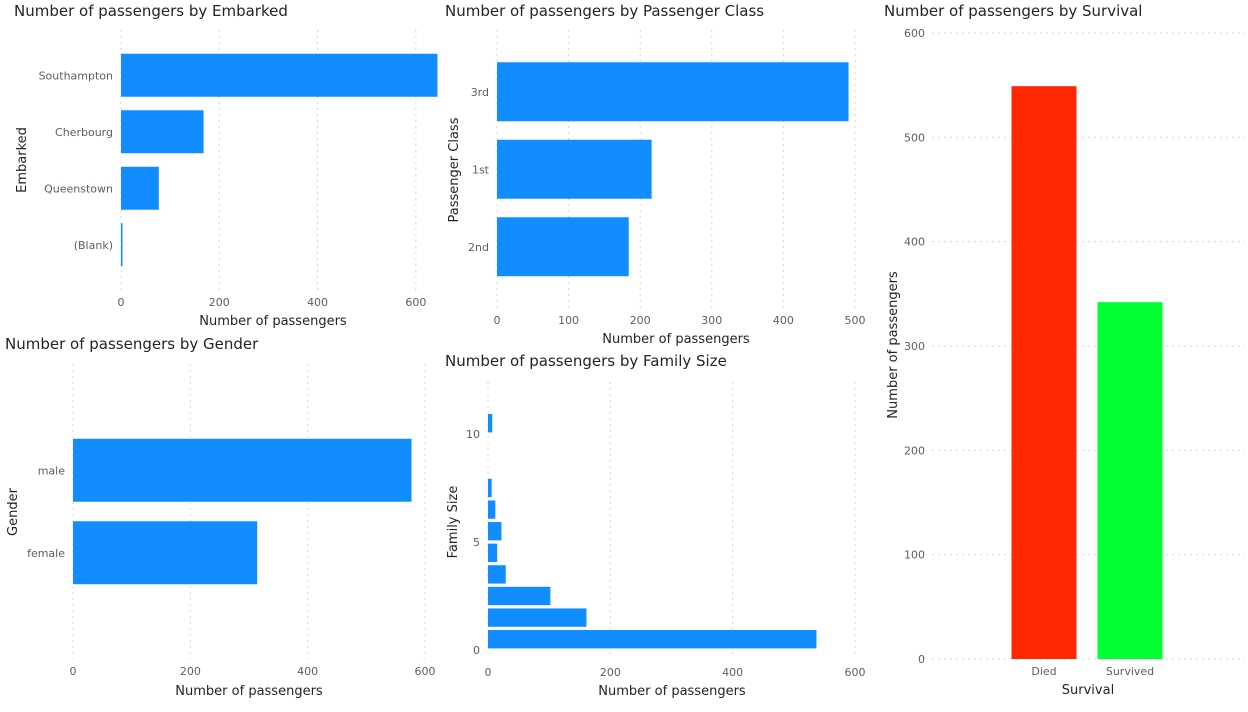 This screenshot has height=712, width=1248. I want to click on chart-title: Number of passengers by Embarked, so click(151, 11).